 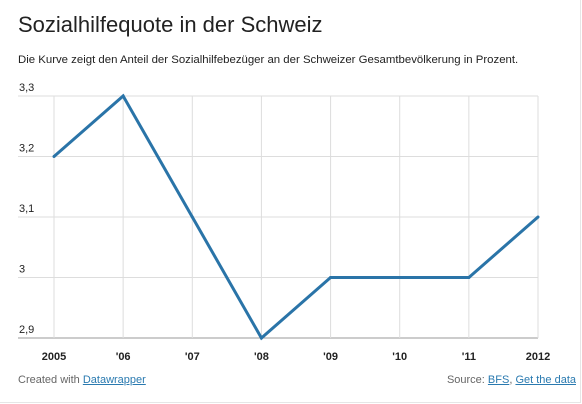 What do you see at coordinates (469, 357) in the screenshot?
I see `x-tick-label: '11` at bounding box center [469, 357].